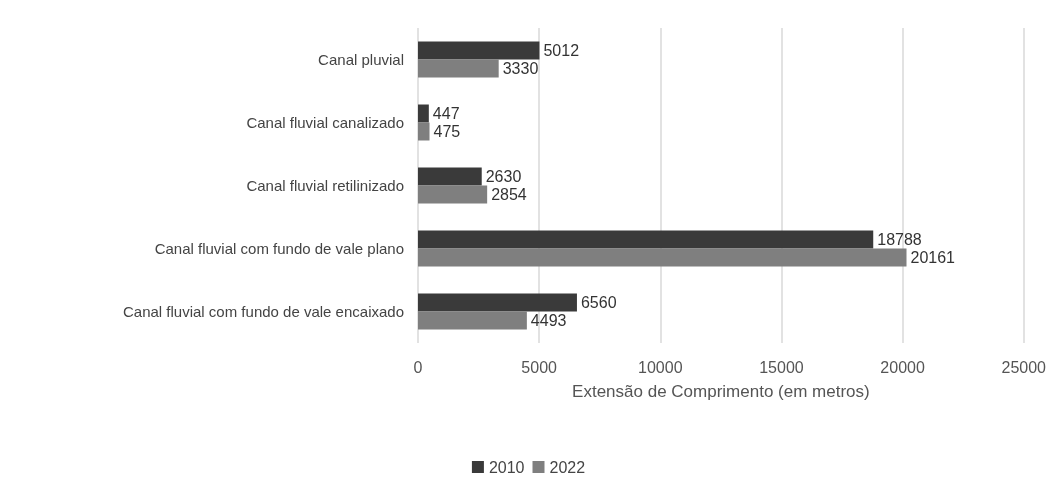 The width and height of the screenshot is (1057, 496). I want to click on data-label: 4493, so click(548, 320).